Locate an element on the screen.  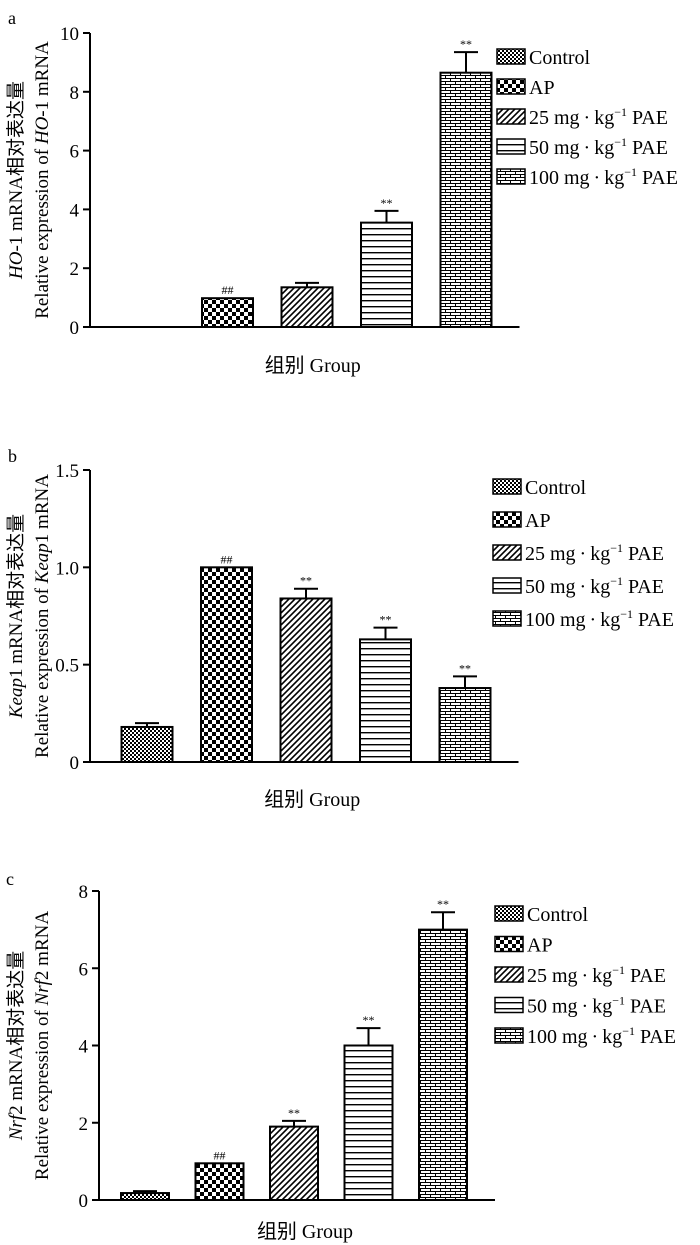
y-axis-label-cn: Keap1 mRNA相对表达量 is located at coordinates (16, 616).